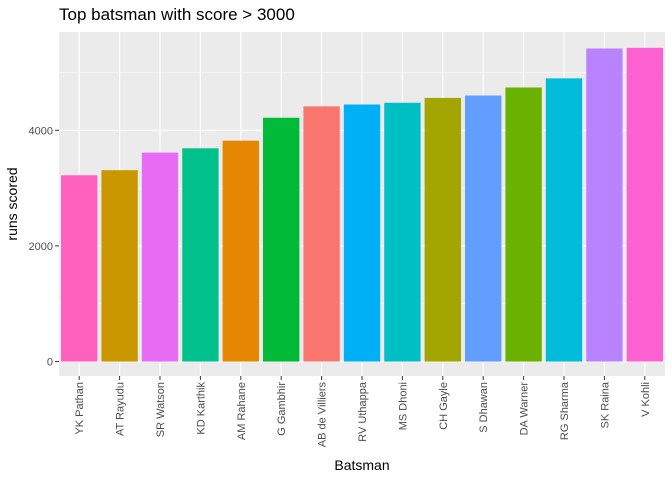 The width and height of the screenshot is (672, 480). Describe the element at coordinates (201, 408) in the screenshot. I see `x-tick-label: KD Karthik` at that location.